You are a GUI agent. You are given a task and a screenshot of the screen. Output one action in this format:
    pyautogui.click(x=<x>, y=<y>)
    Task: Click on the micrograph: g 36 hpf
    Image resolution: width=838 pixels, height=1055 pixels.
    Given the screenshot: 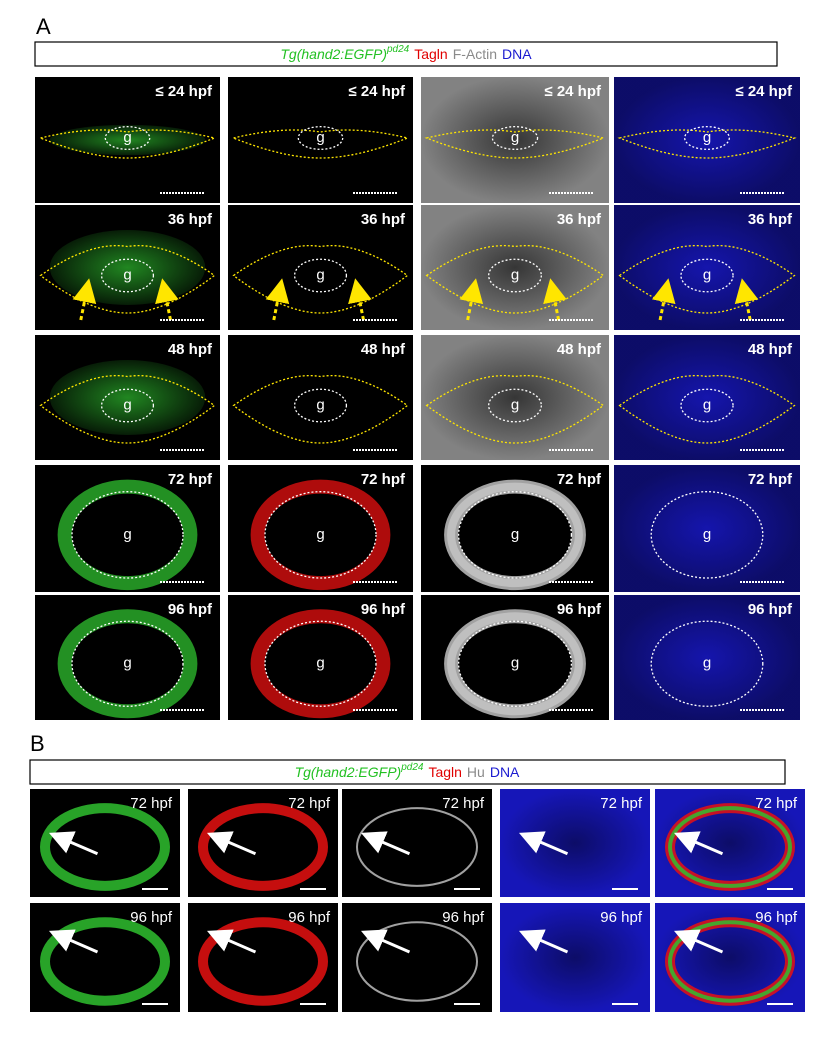 What is the action you would take?
    pyautogui.click(x=707, y=267)
    